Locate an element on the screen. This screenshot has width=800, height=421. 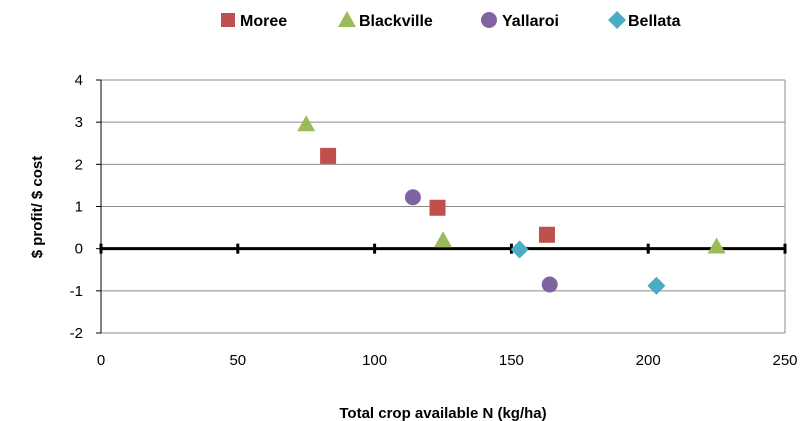
y-axis-title: $ profit/ $ cost is located at coordinates (37, 207).